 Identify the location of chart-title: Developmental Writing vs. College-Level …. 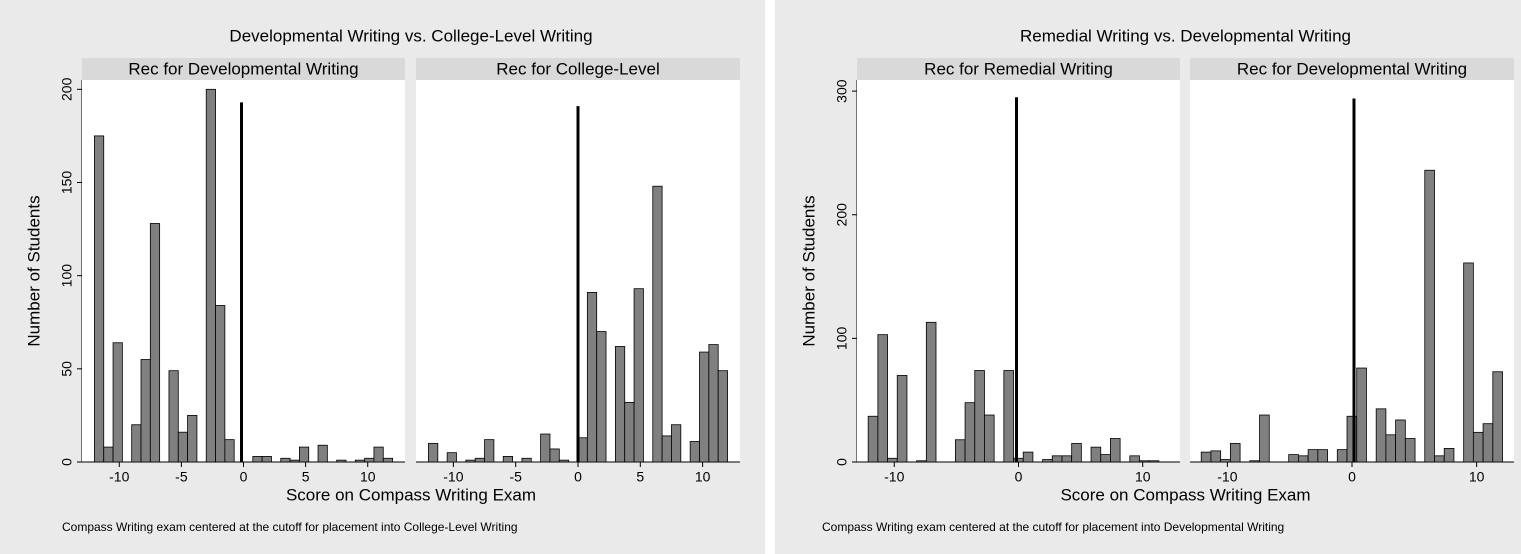
(410, 35).